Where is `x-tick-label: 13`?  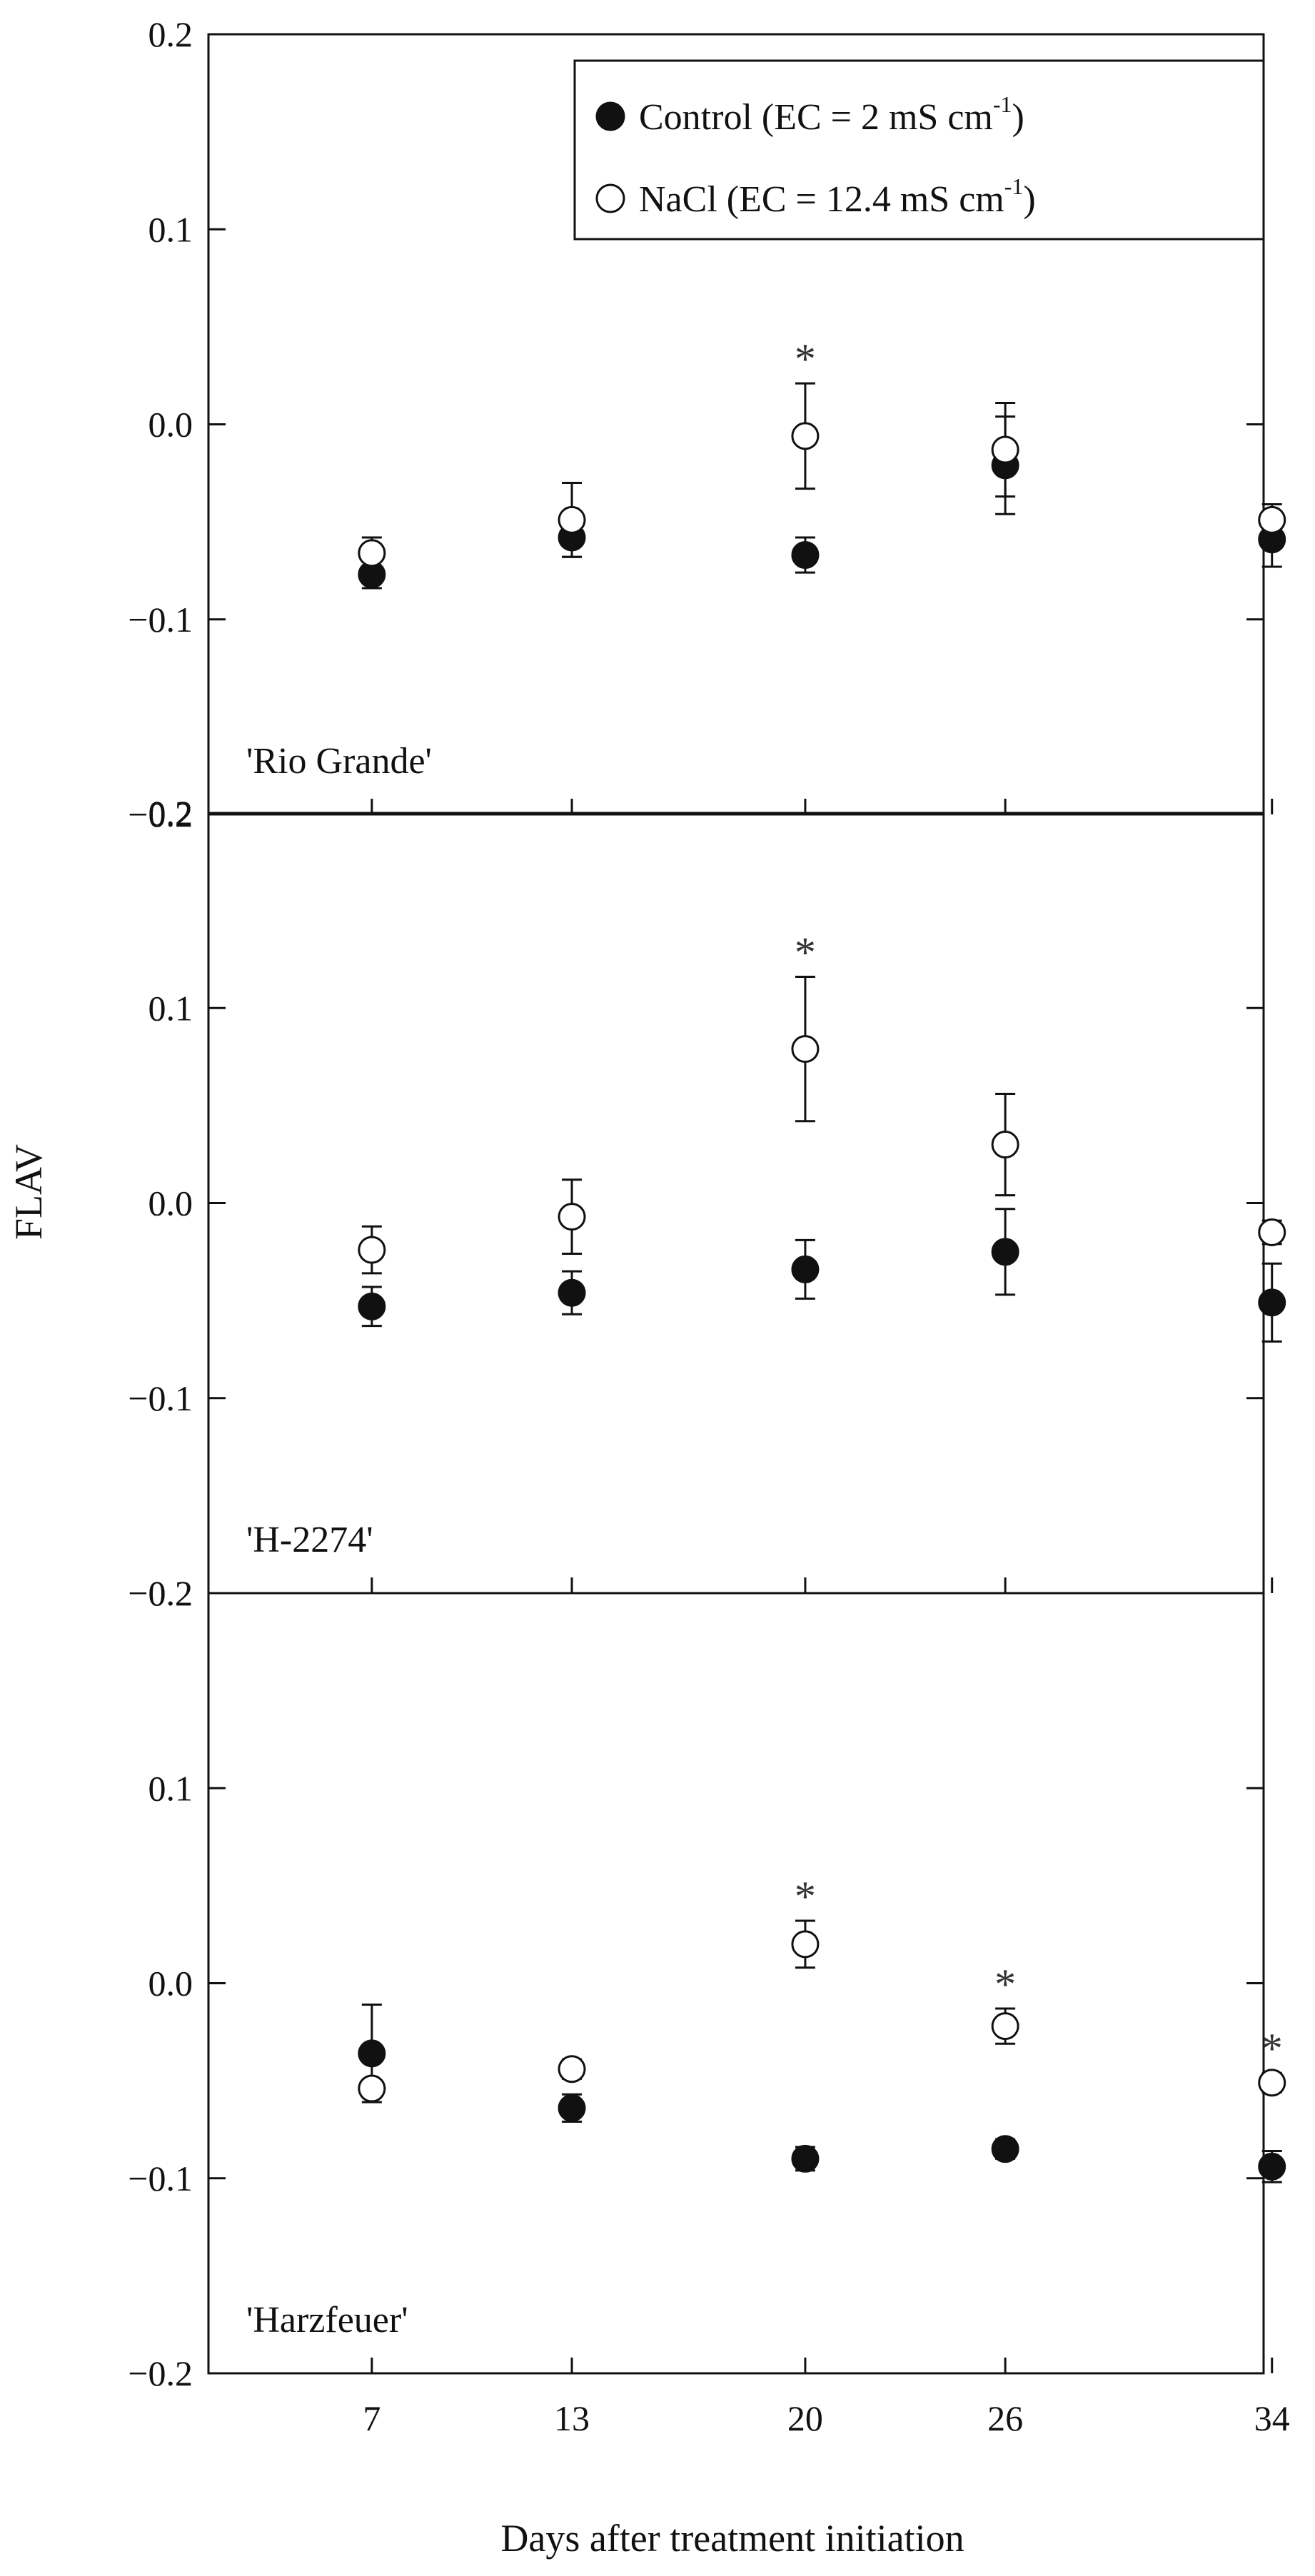 x-tick-label: 13 is located at coordinates (572, 2418).